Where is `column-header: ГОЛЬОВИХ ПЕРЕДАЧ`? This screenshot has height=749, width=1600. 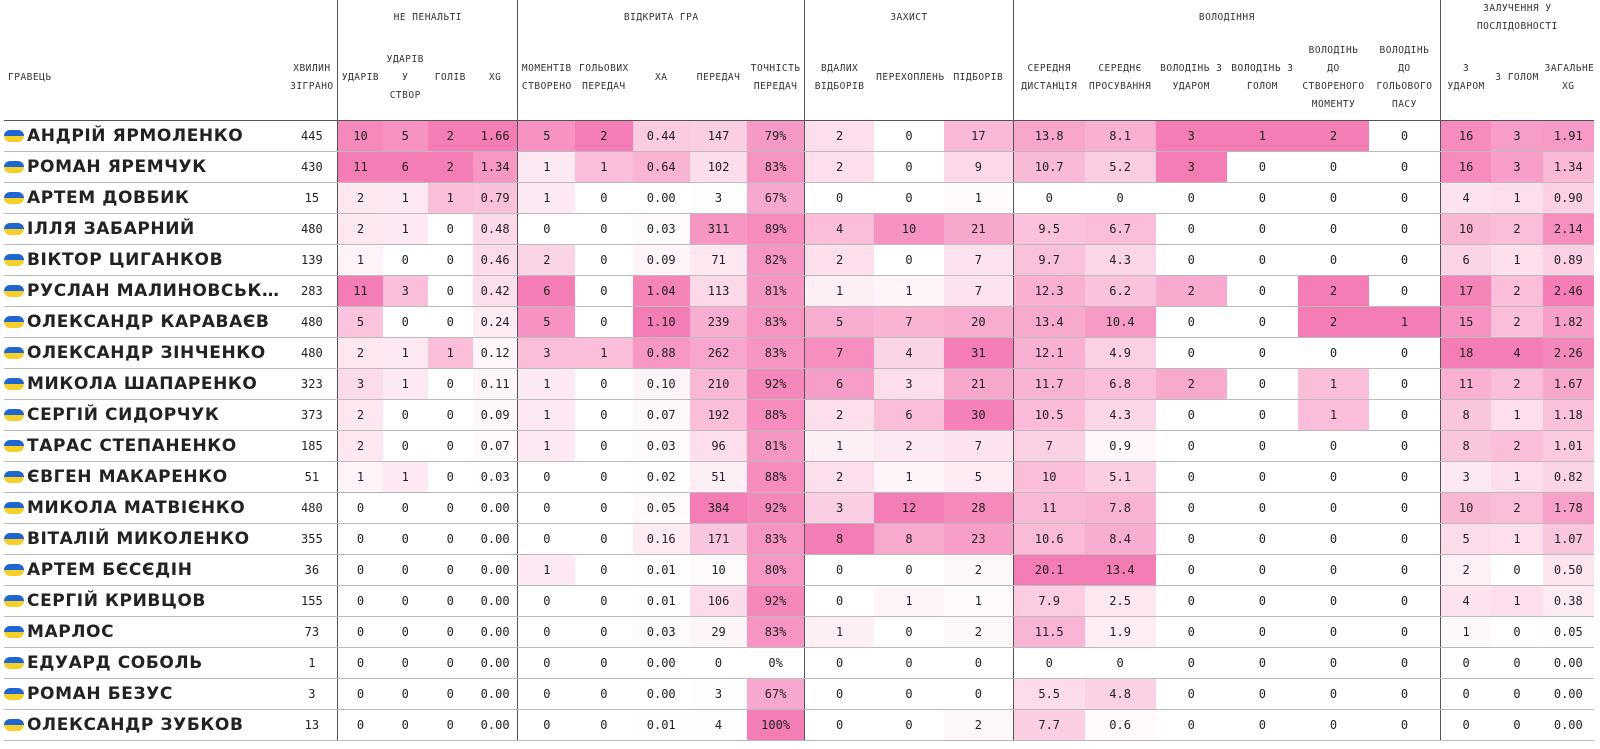 column-header: ГОЛЬОВИХ ПЕРЕДАЧ is located at coordinates (604, 78).